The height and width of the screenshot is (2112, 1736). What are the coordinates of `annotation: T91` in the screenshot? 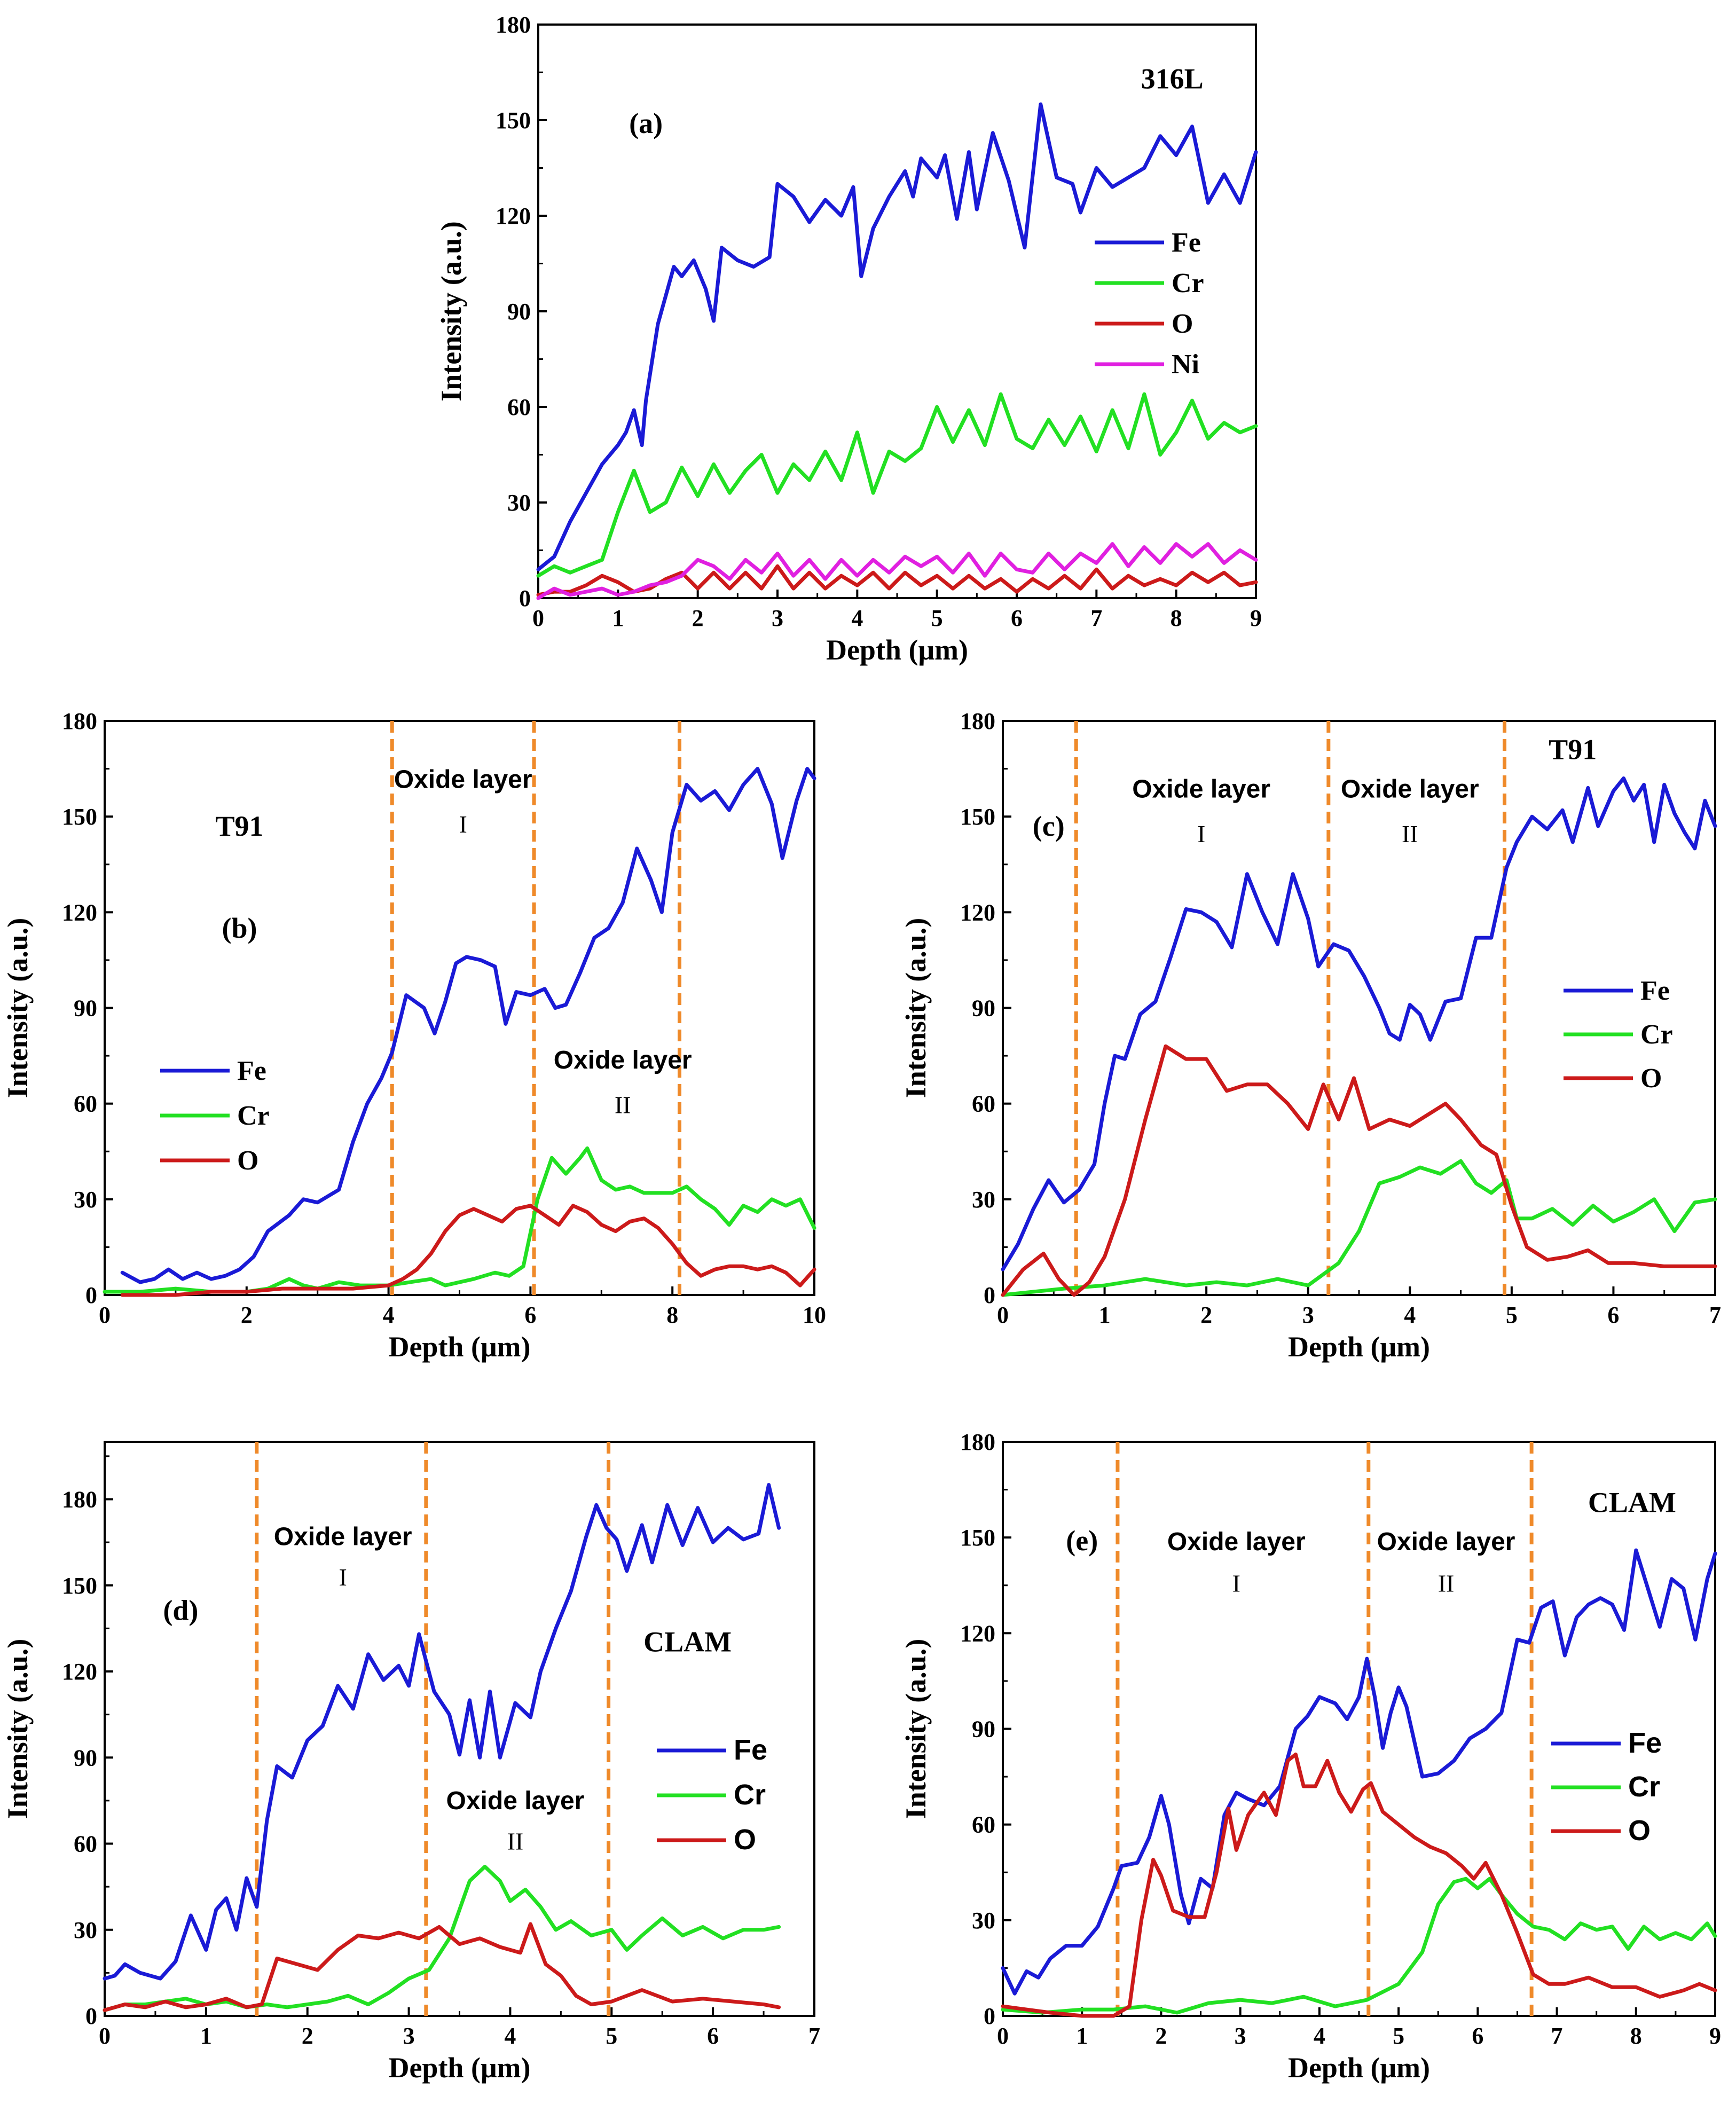 It's located at (239, 826).